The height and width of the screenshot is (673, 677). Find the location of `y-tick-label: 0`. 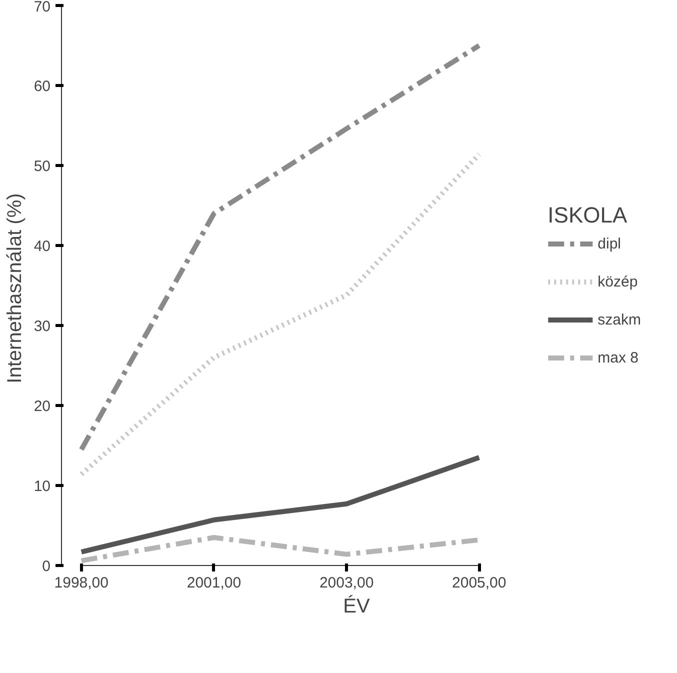

y-tick-label: 0 is located at coordinates (46, 566).